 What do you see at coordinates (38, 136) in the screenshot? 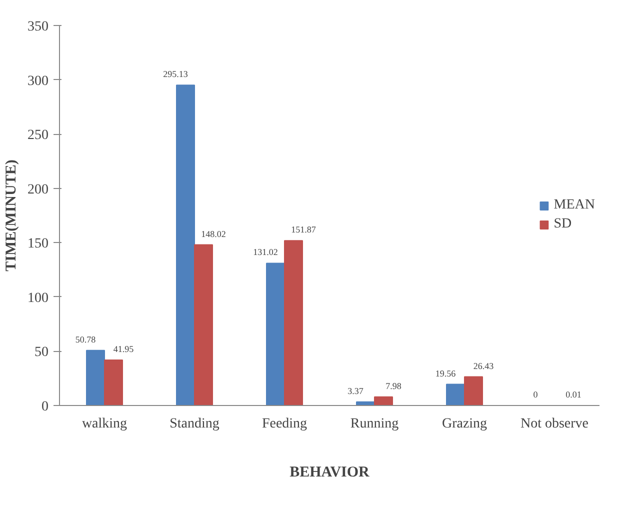
I see `y-tick-label: 250` at bounding box center [38, 136].